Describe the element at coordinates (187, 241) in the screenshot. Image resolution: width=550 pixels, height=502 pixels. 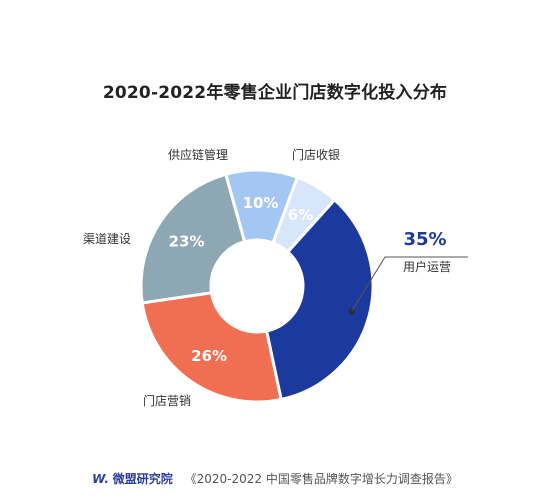
I see `slice-value-label: 23%` at that location.